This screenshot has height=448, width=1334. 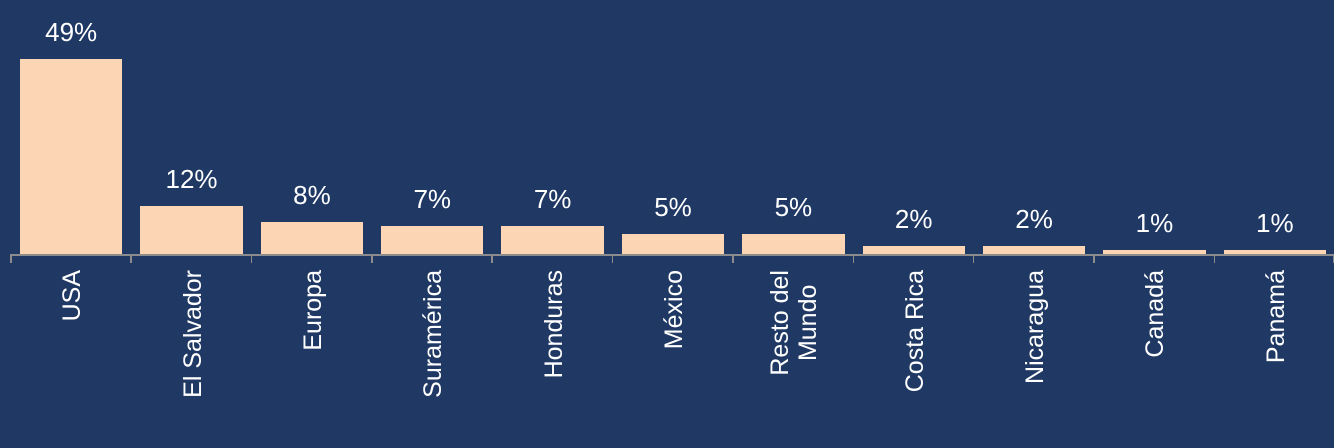 I want to click on value-label: 8%, so click(x=312, y=195).